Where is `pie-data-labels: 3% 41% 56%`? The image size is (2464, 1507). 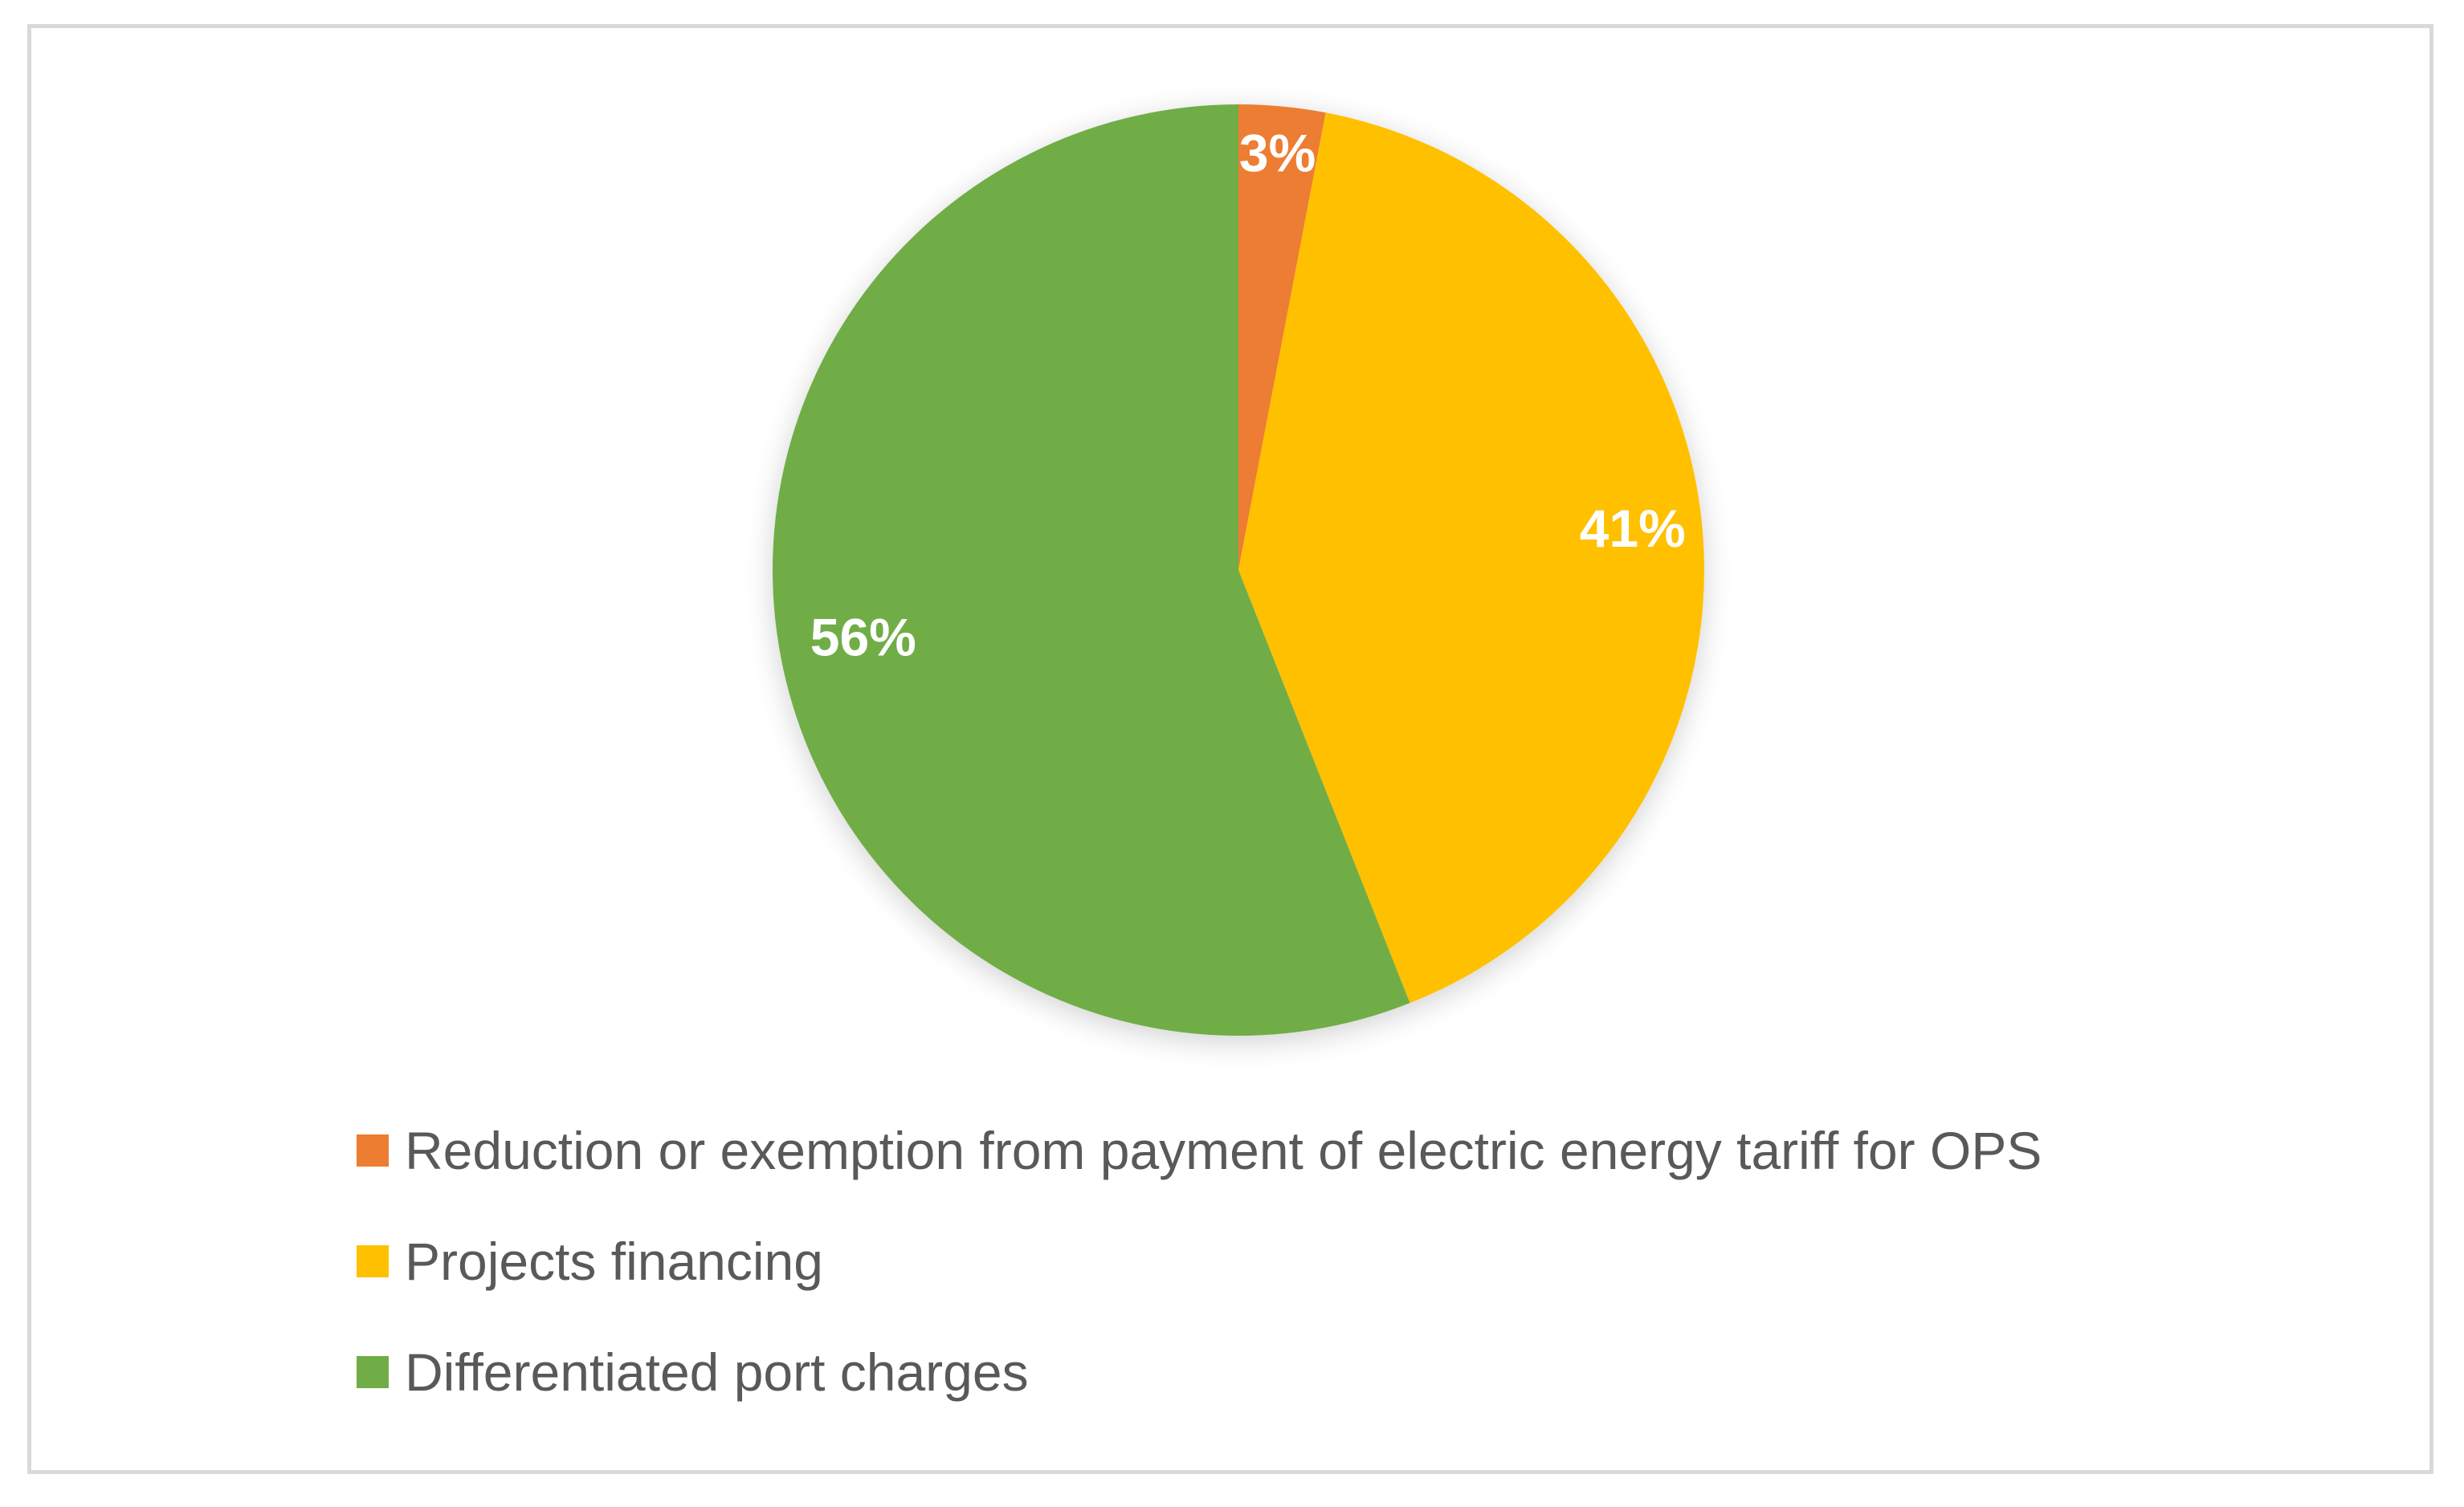 pie-data-labels: 3% 41% 56% is located at coordinates (1248, 395).